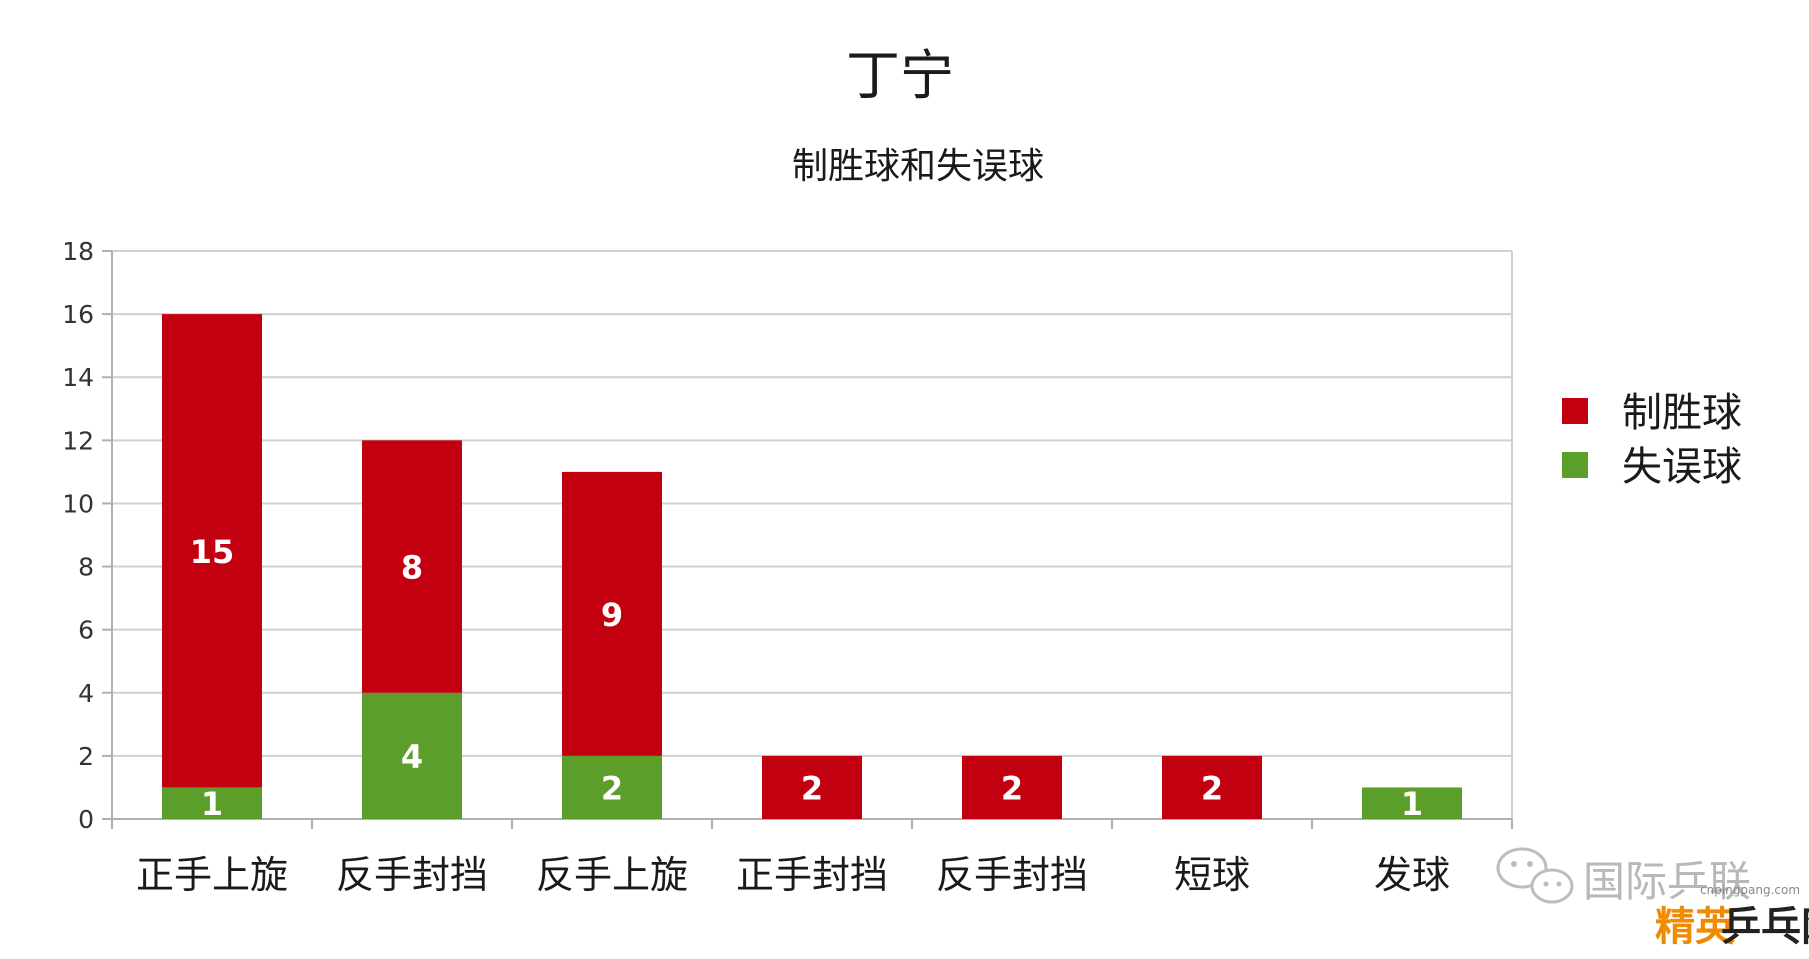 This screenshot has height=959, width=1809. What do you see at coordinates (1667, 881) in the screenshot?
I see `watermark-account: 国际乒联` at bounding box center [1667, 881].